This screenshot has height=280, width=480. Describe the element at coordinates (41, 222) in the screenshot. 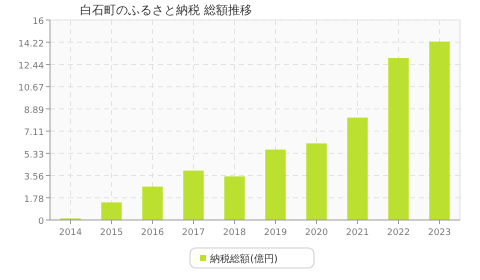

I see `y-tick-label: 0` at that location.